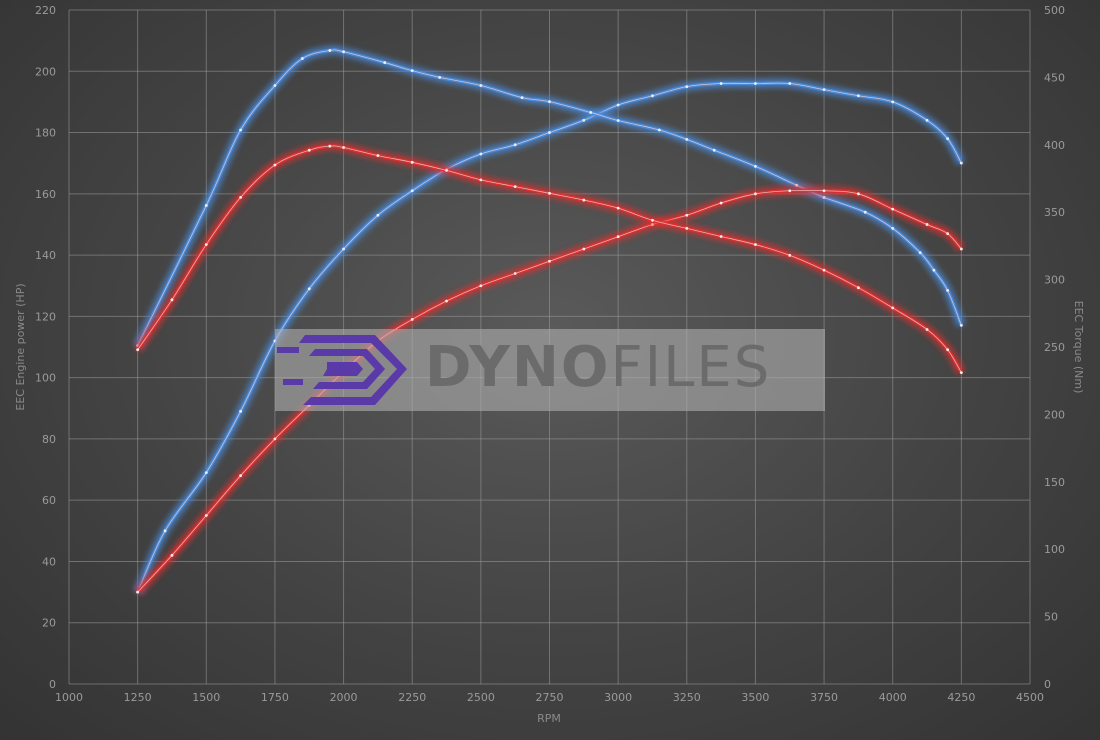 Image resolution: width=1100 pixels, height=740 pixels. I want to click on x-tick-label: 1250, so click(138, 697).